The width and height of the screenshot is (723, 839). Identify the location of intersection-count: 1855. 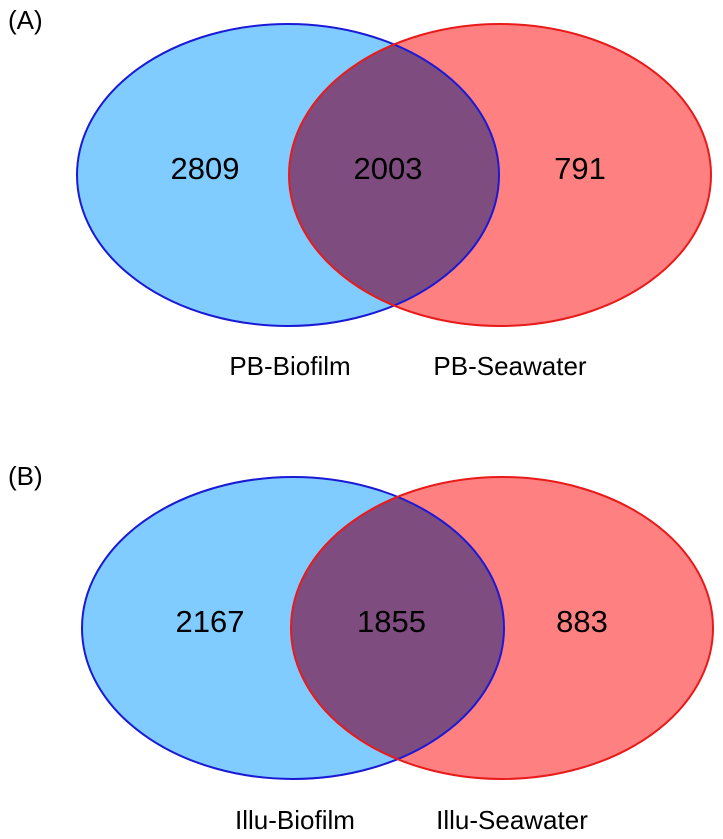
(391, 621).